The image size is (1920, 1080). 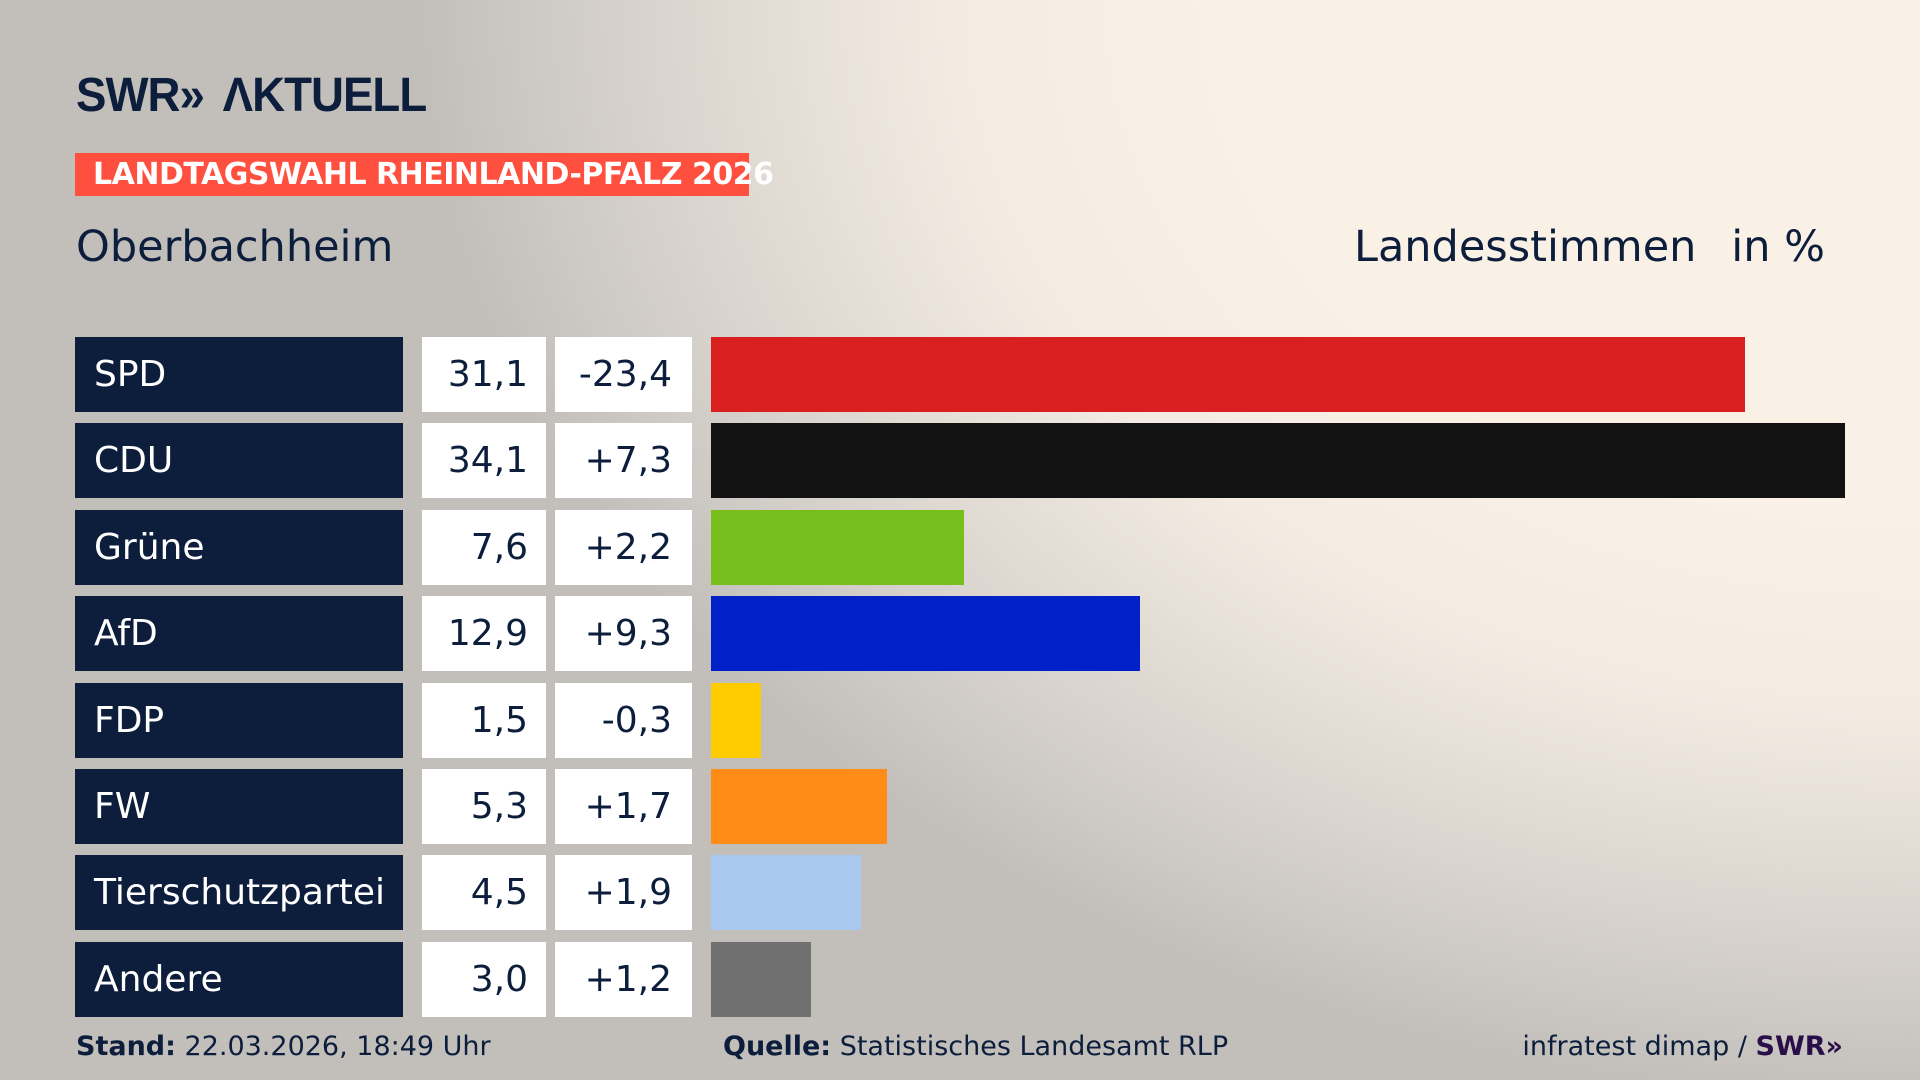 What do you see at coordinates (424, 174) in the screenshot?
I see `election-banner: LANDTAGSWAHL RHEINLAND-PFALZ 2026` at bounding box center [424, 174].